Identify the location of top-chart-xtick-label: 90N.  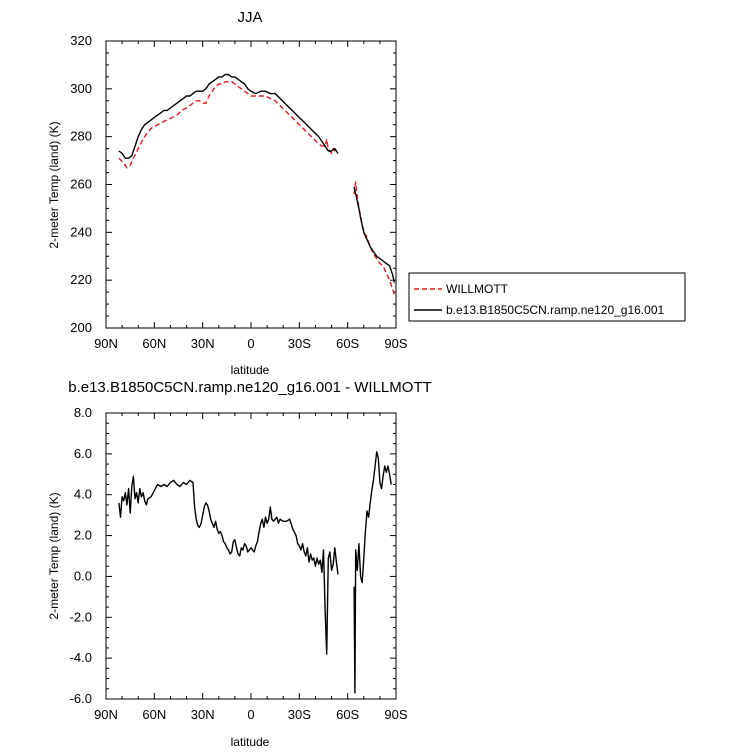
(106, 343).